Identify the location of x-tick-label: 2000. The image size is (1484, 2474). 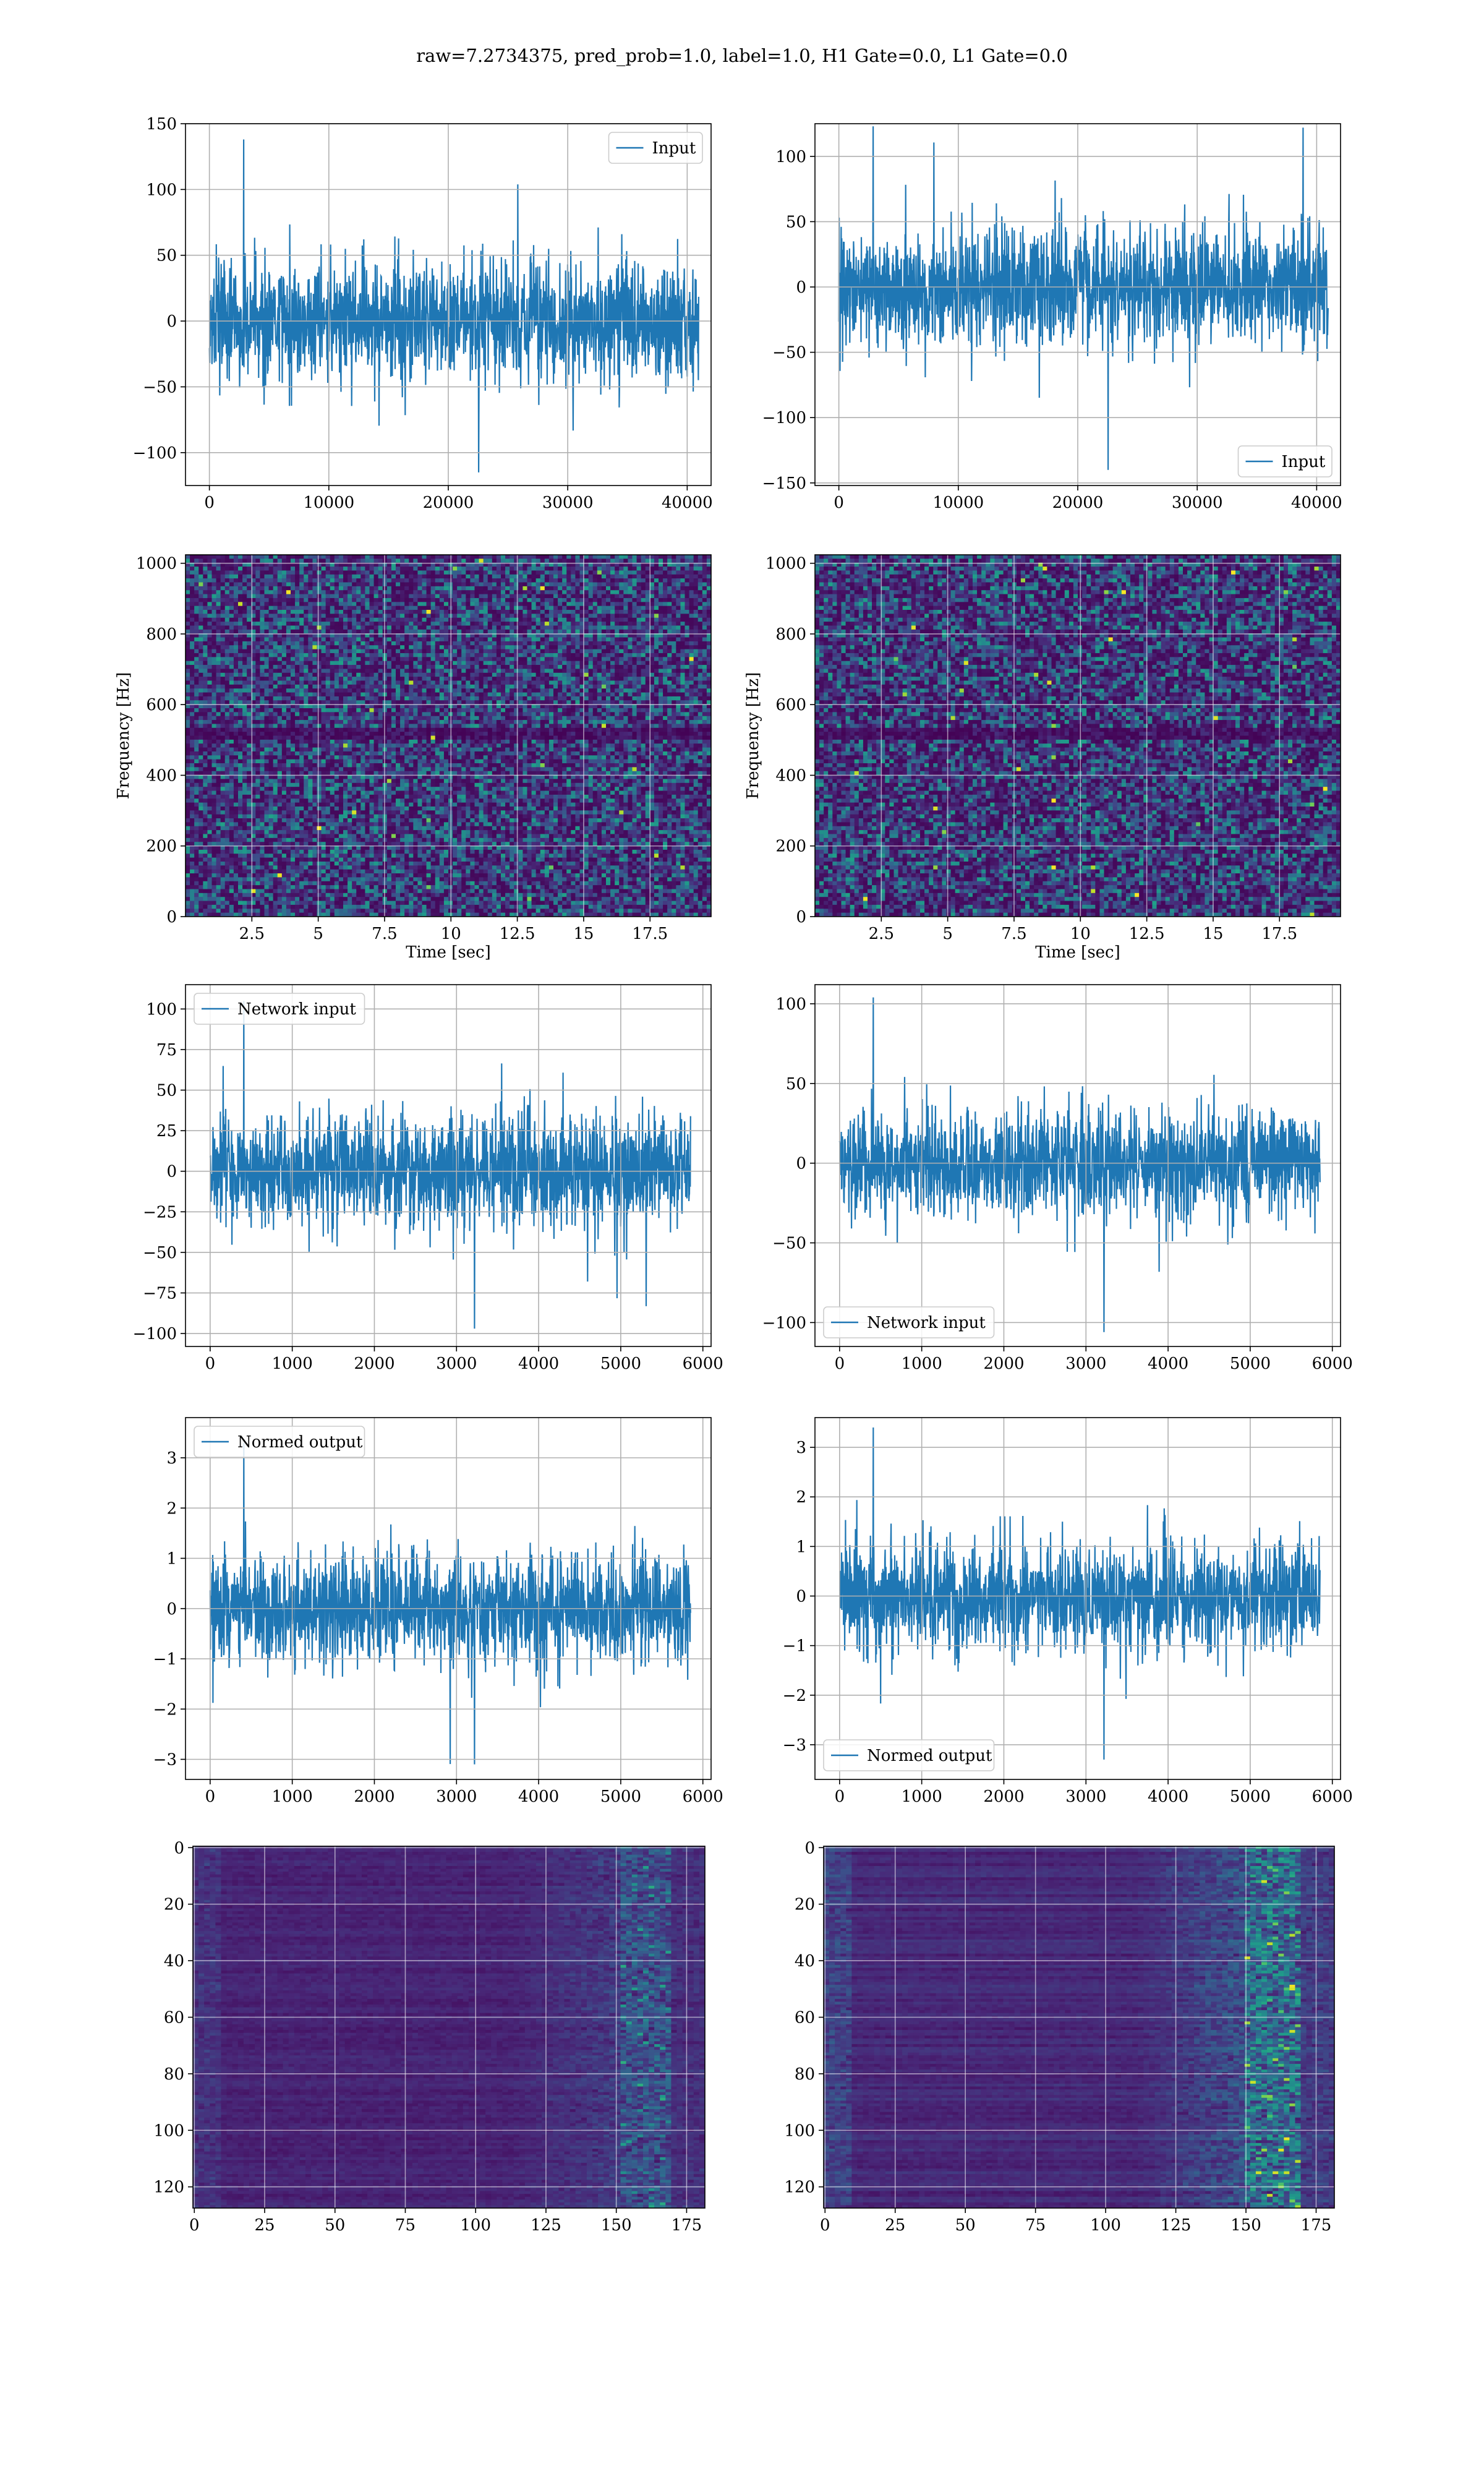
(374, 1364).